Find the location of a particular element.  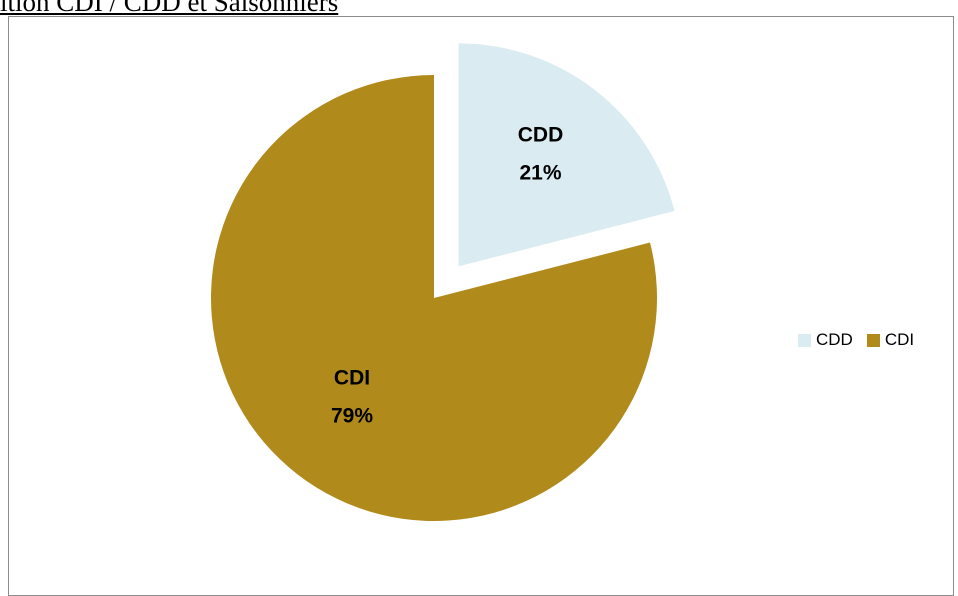

legend-item-cdi: CDI is located at coordinates (890, 340).